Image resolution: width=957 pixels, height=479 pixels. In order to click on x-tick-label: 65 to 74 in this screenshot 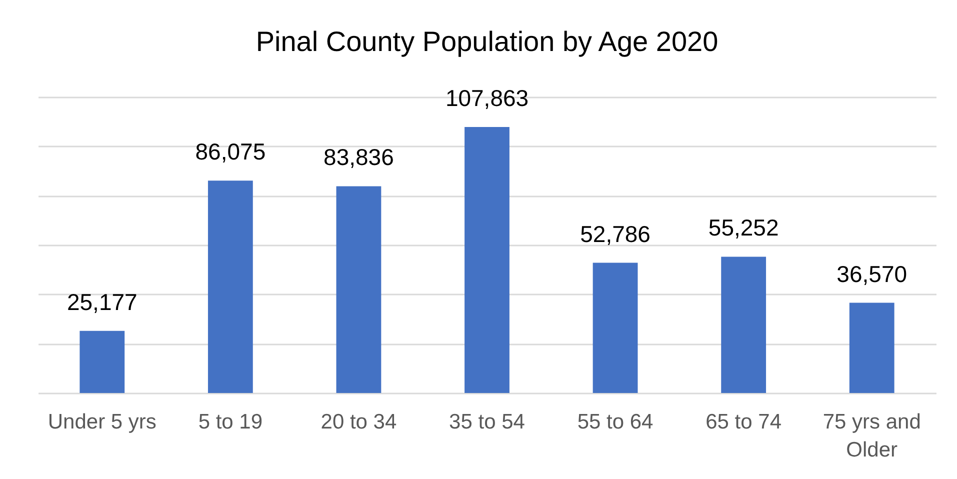, I will do `click(744, 422)`.